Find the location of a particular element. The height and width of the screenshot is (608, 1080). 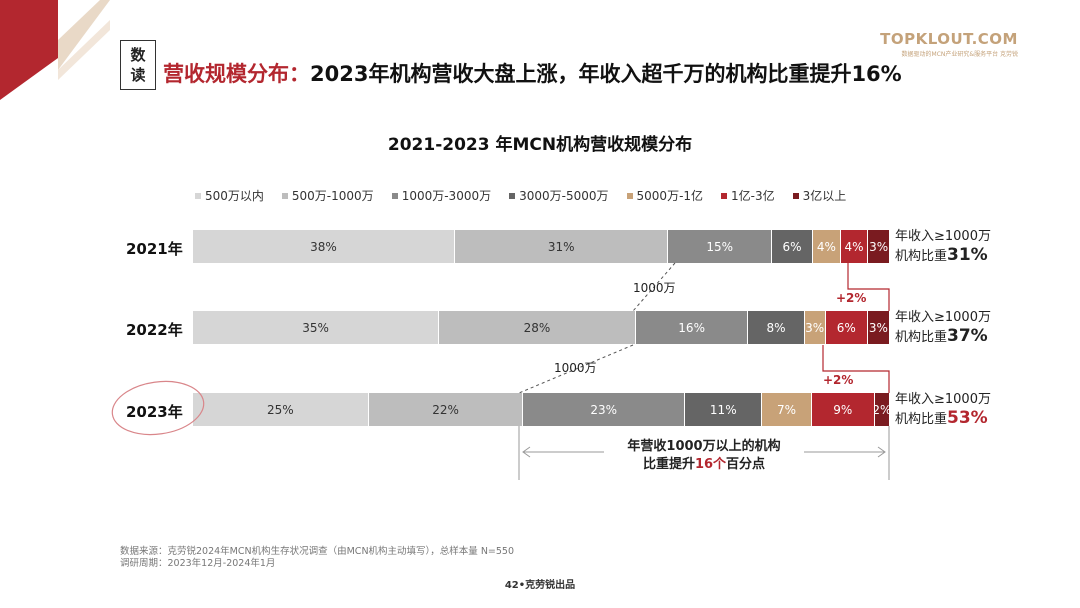

legend-label: 5000万-1亿 is located at coordinates (670, 196).